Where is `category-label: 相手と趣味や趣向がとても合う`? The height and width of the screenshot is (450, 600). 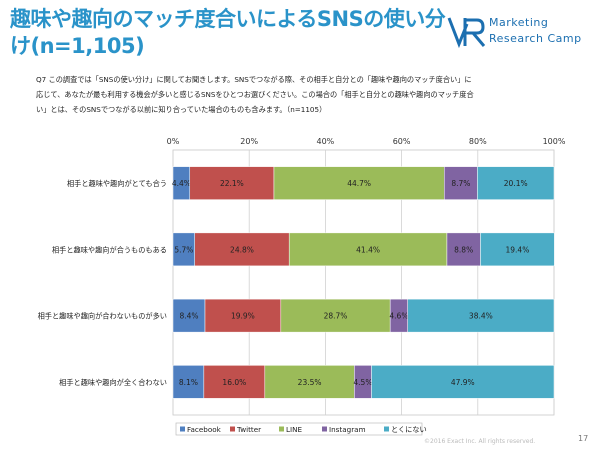
category-label: 相手と趣味や趣向がとても合う is located at coordinates (117, 183).